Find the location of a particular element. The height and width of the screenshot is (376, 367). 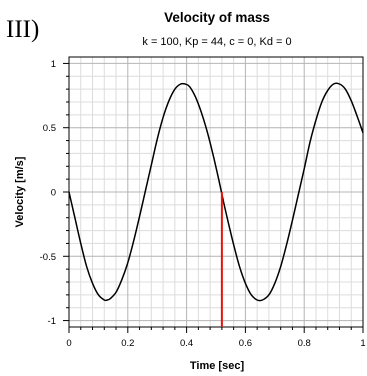

y-tick-label: -1 is located at coordinates (52, 321).